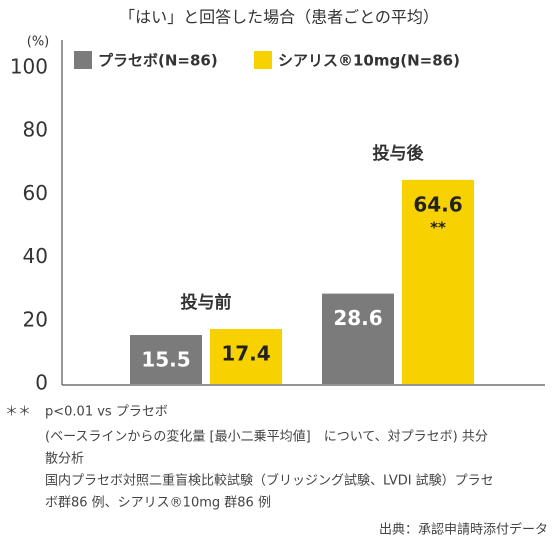 Image resolution: width=558 pixels, height=543 pixels. I want to click on value-label: 64.6, so click(437, 204).